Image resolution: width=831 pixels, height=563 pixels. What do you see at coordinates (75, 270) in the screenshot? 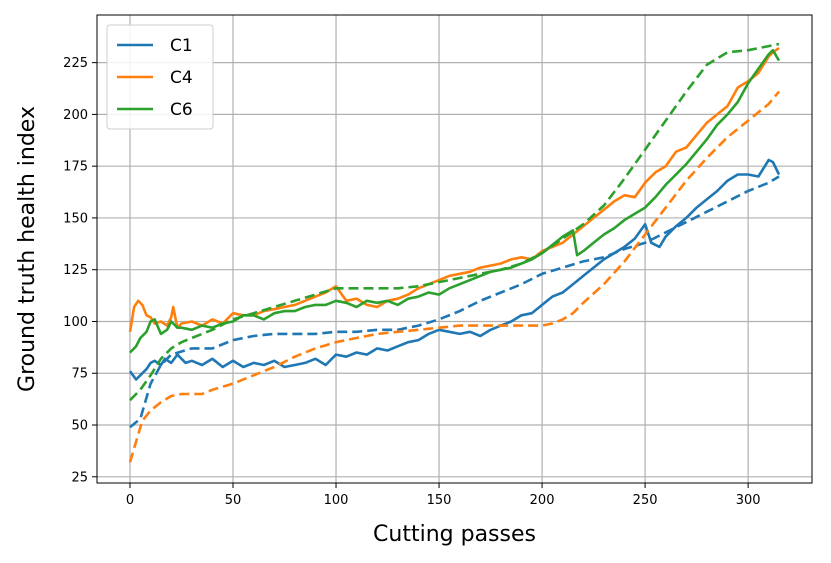
I see `y-tick-label: 125` at bounding box center [75, 270].